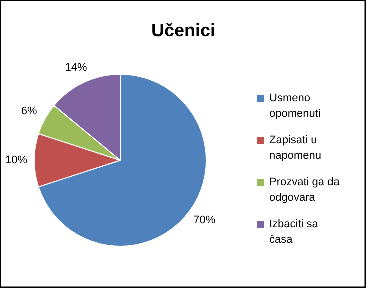 This screenshot has width=368, height=290. Describe the element at coordinates (296, 148) in the screenshot. I see `legend-label: Zapisati u napomenu` at that location.